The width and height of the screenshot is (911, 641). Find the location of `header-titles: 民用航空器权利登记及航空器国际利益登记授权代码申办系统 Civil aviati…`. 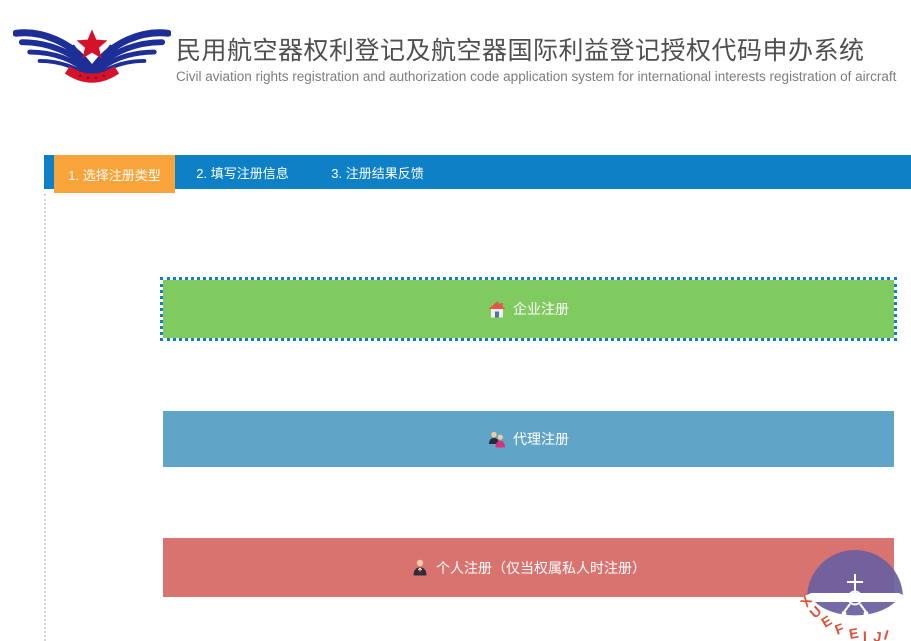

header-titles: 民用航空器权利登记及航空器国际利益登记授权代码申办系统 Civil aviati… is located at coordinates (536, 60).